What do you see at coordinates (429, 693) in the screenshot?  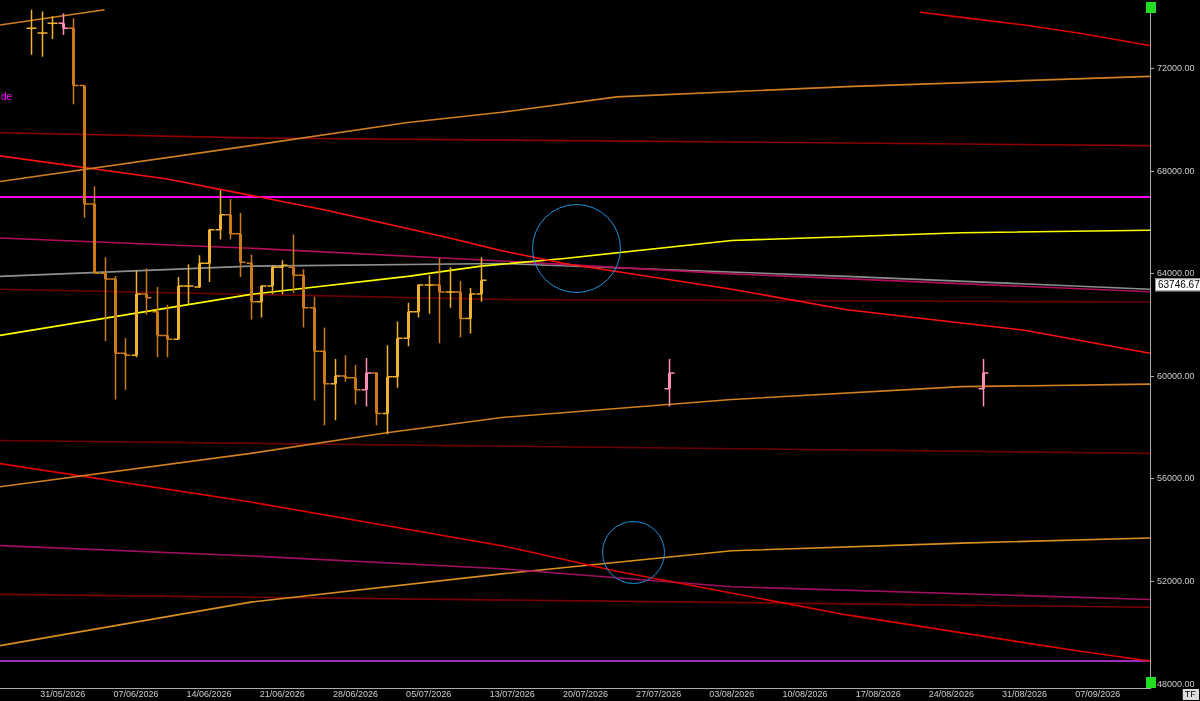 I see `x-tick-label: 05/07/2026` at bounding box center [429, 693].